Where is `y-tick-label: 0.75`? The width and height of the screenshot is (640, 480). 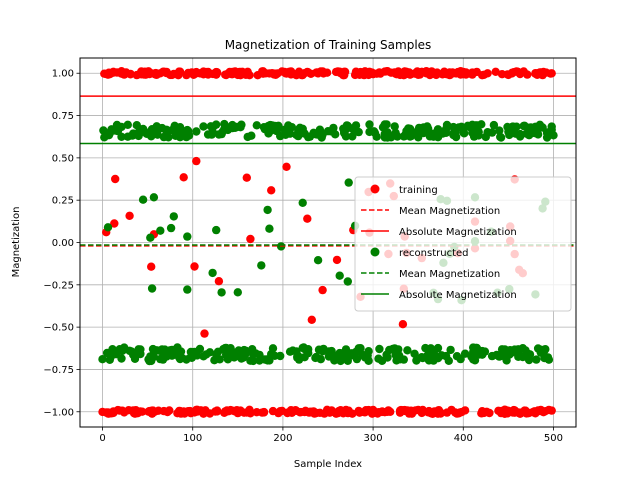 y-tick-label: 0.75 is located at coordinates (63, 116).